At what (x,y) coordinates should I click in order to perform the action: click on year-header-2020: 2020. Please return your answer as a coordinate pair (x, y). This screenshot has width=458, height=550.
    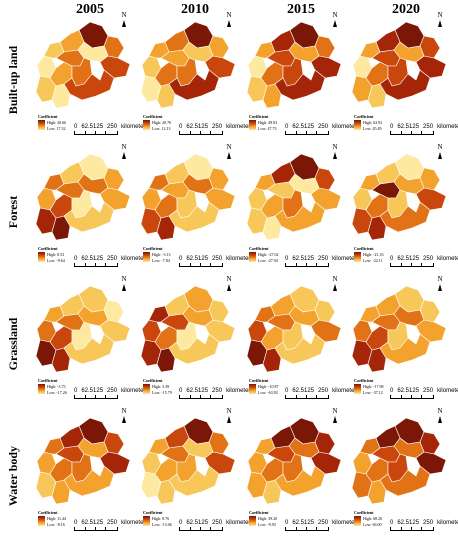
    Looking at the image, I should click on (406, 9).